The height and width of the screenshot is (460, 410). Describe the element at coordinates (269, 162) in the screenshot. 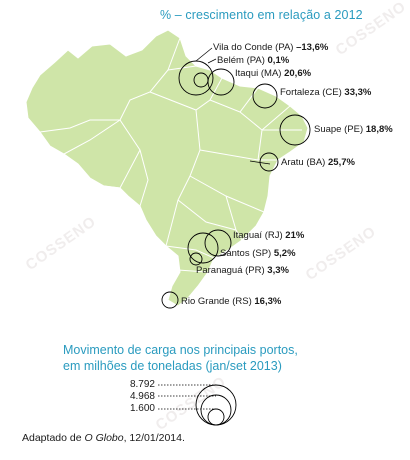

I see `port-circle-aratu` at that location.